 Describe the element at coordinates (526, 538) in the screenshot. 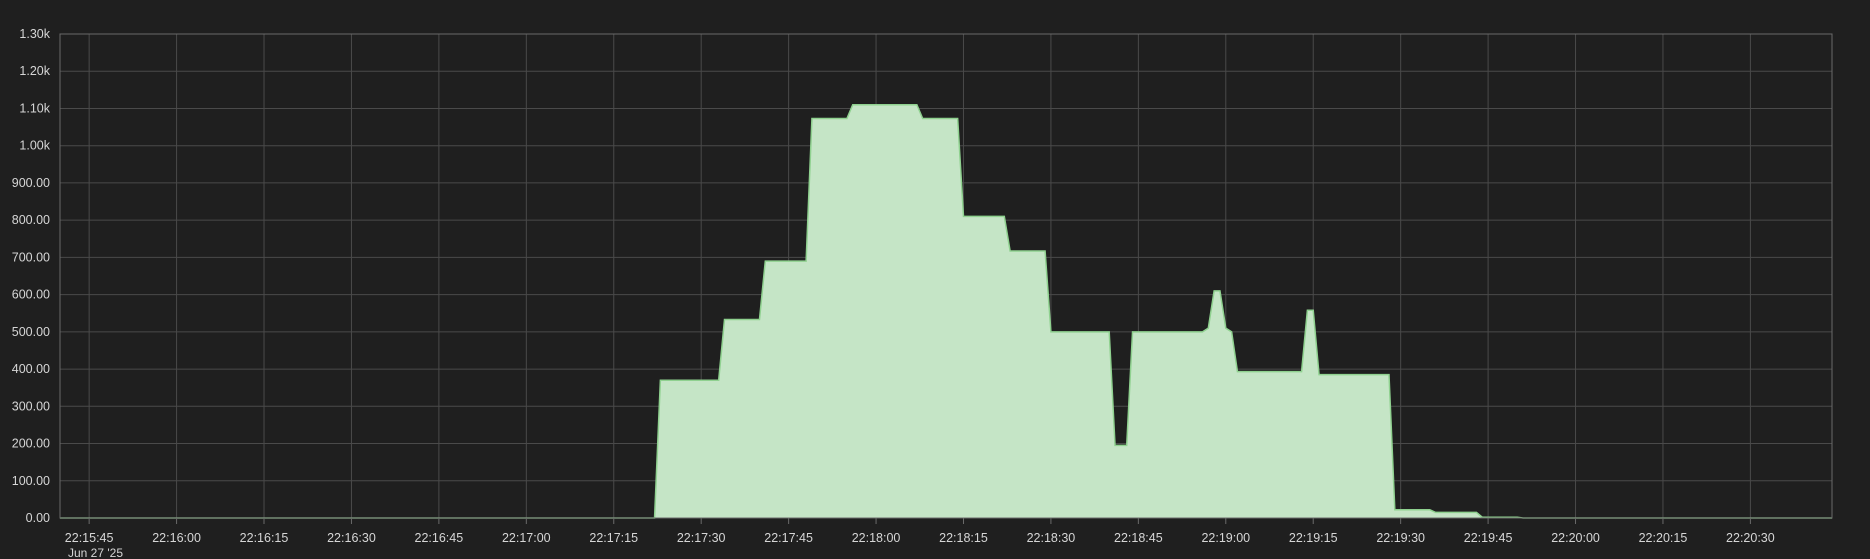

I see `x-tick-label: 22:17:00` at that location.